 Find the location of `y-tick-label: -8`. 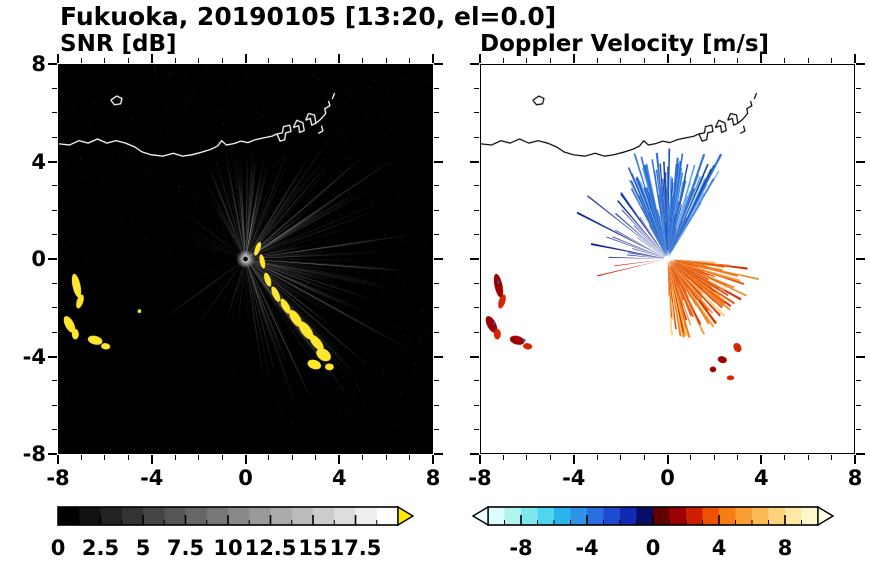

y-tick-label: -8 is located at coordinates (34, 454).